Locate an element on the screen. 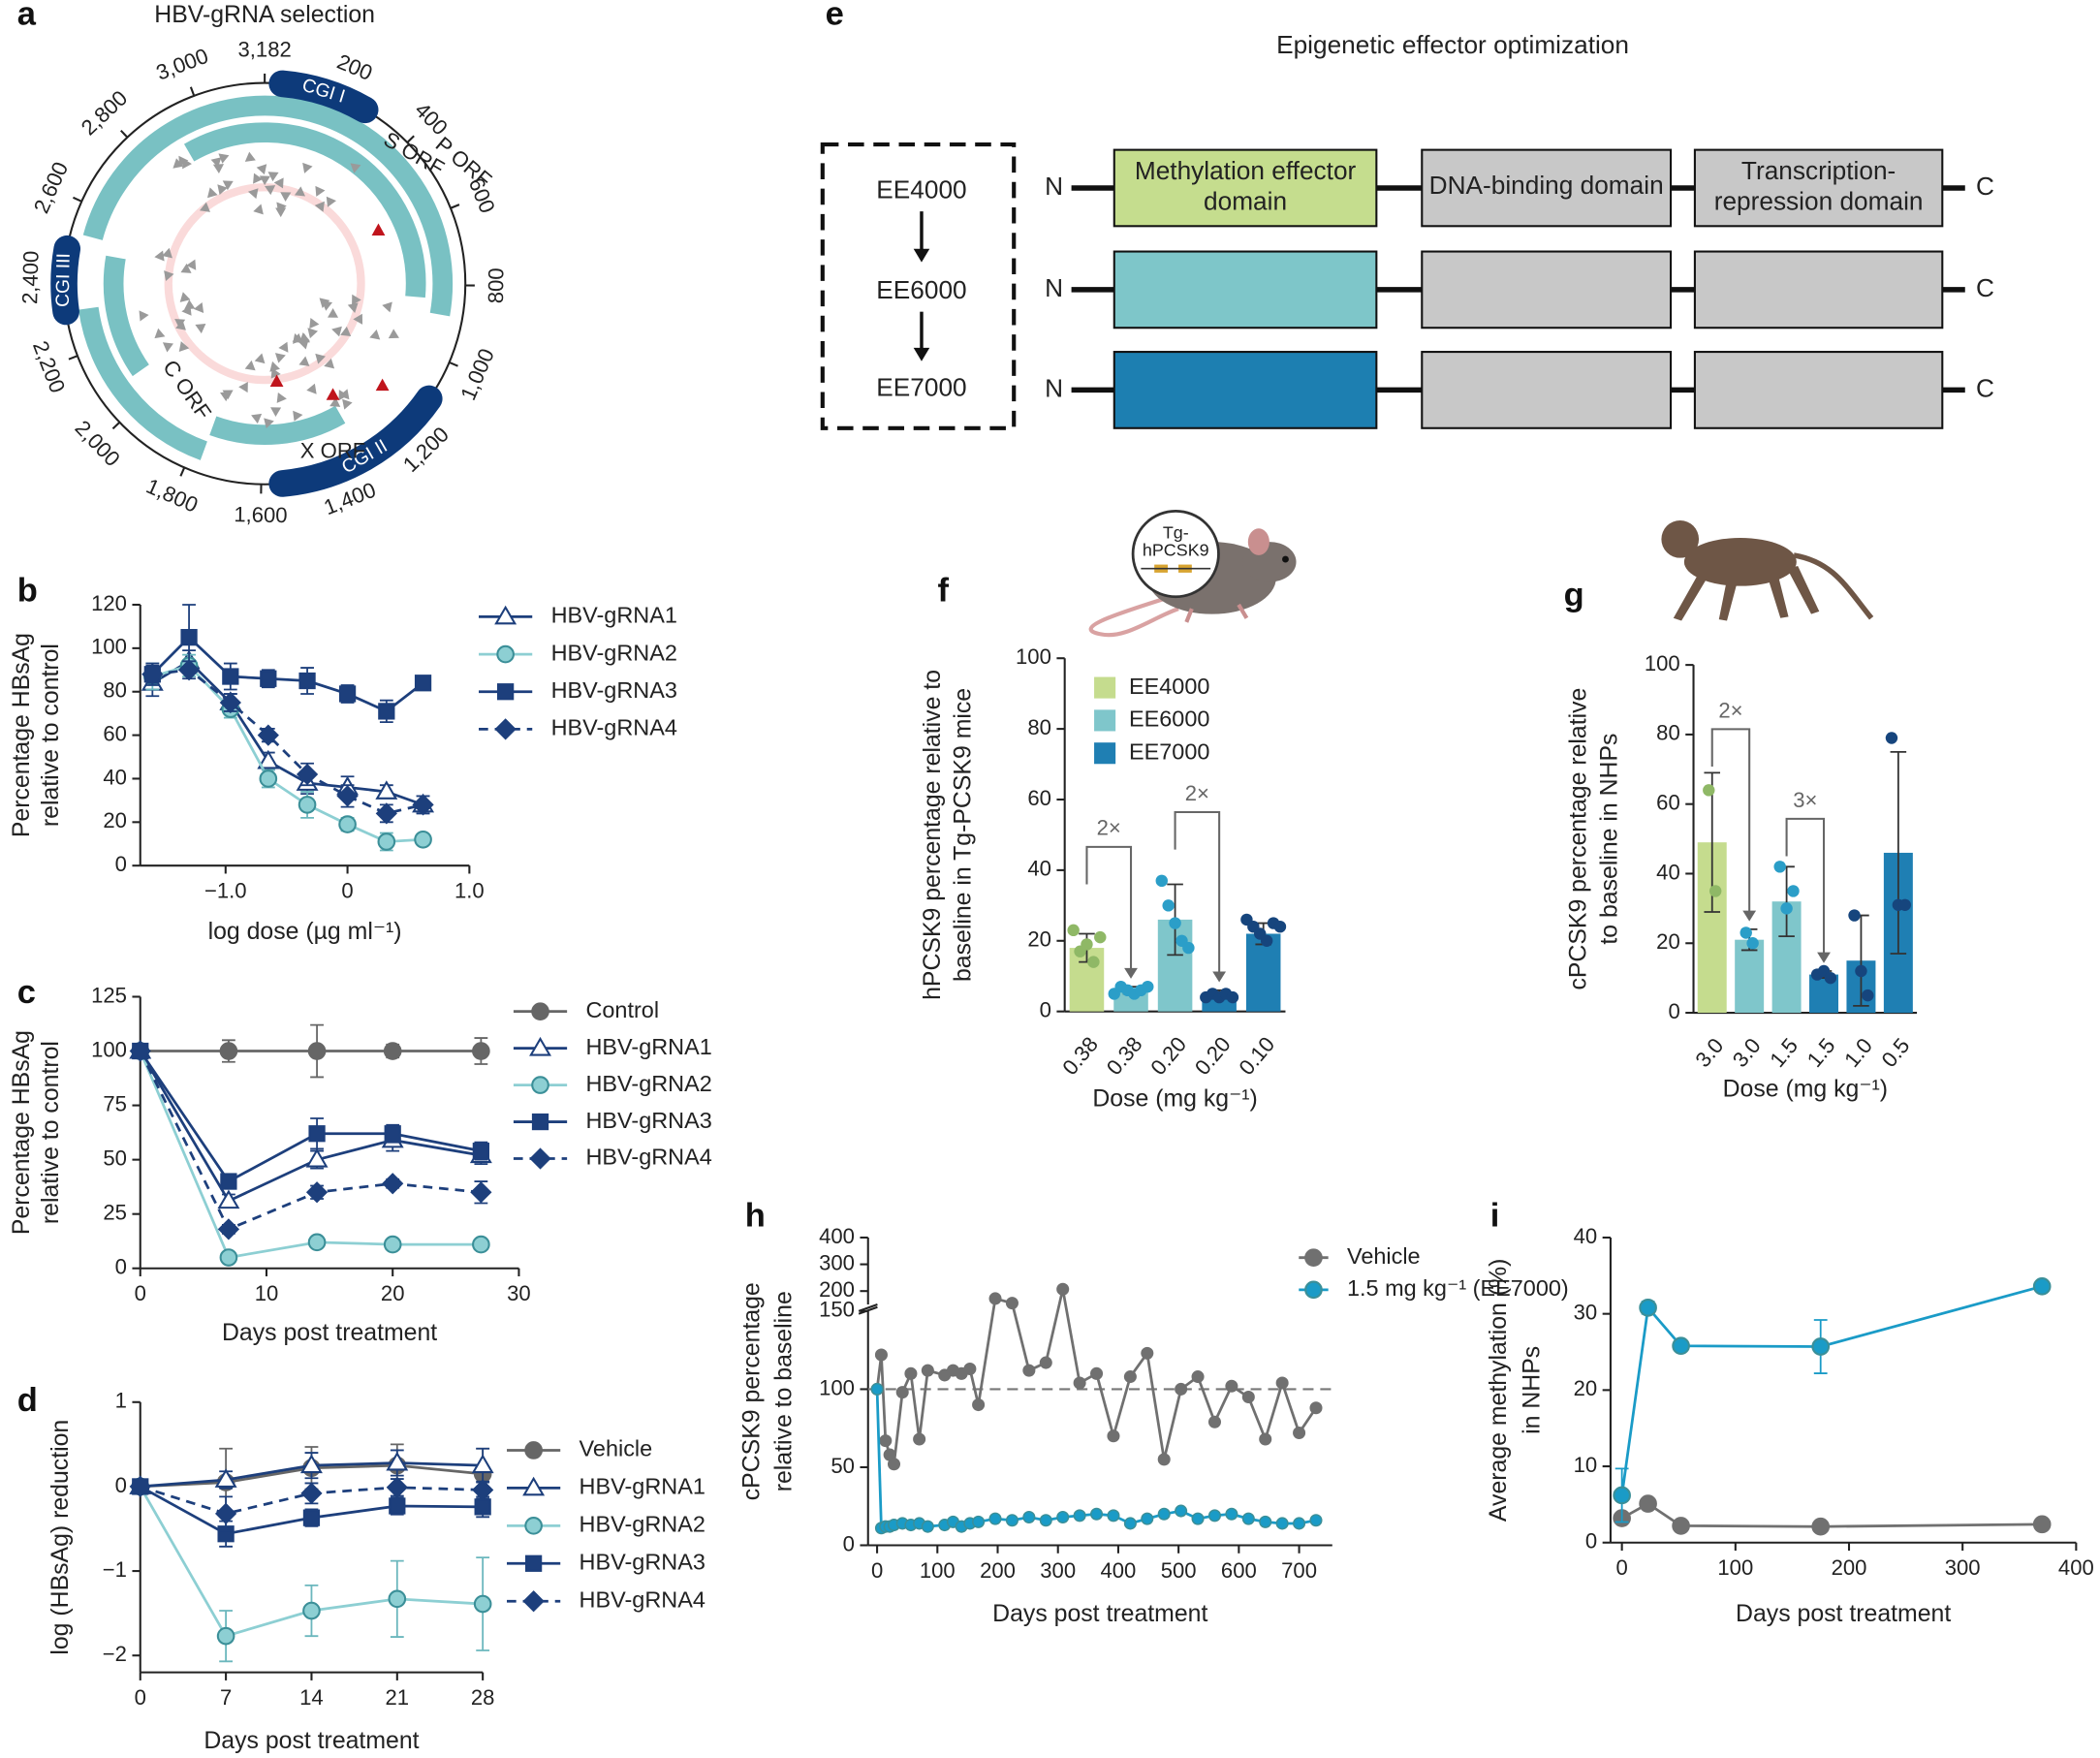  x-tick-label: 0 is located at coordinates (140, 1697).